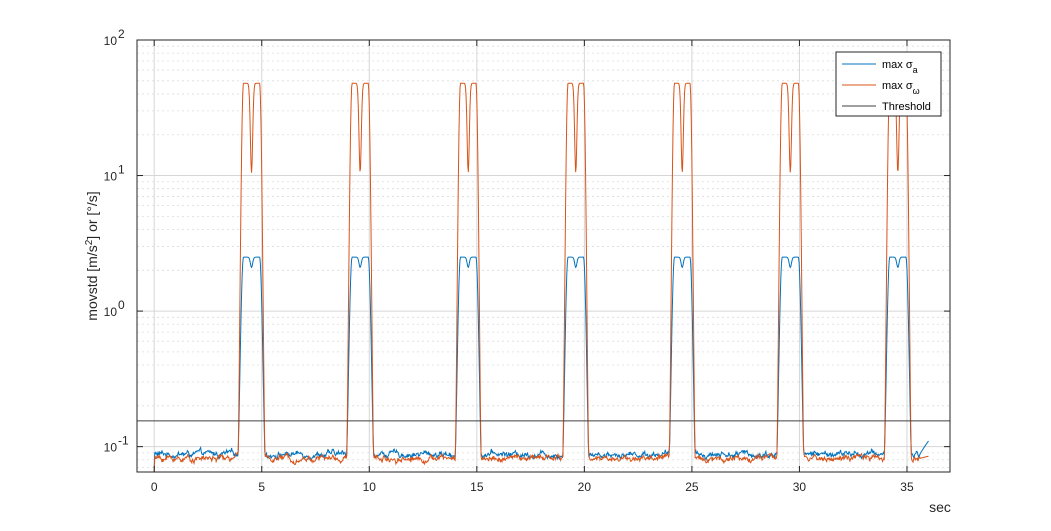 The image size is (1051, 531). Describe the element at coordinates (121, 305) in the screenshot. I see `y-tick-label-exponent: 0` at that location.